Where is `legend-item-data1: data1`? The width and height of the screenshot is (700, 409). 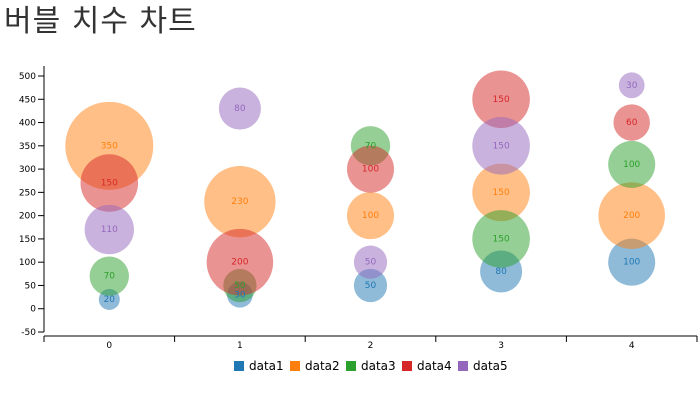 legend-item-data1: data1 is located at coordinates (259, 366).